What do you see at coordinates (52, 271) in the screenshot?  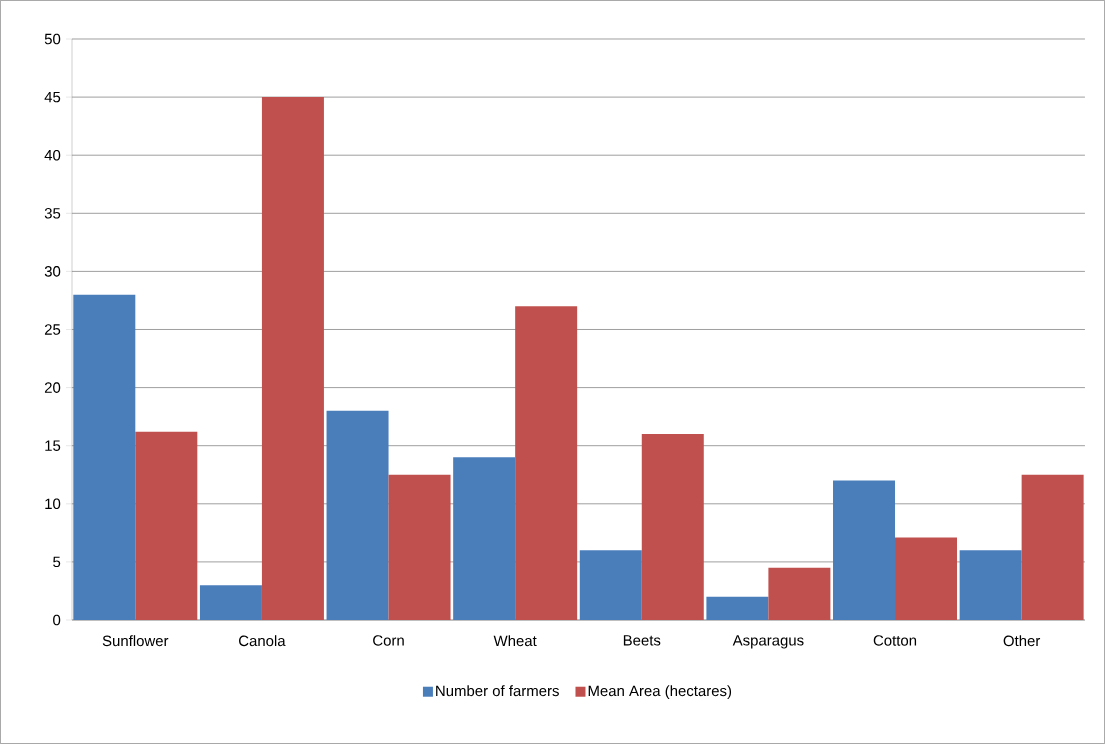 I see `y-tick-label: 30` at bounding box center [52, 271].